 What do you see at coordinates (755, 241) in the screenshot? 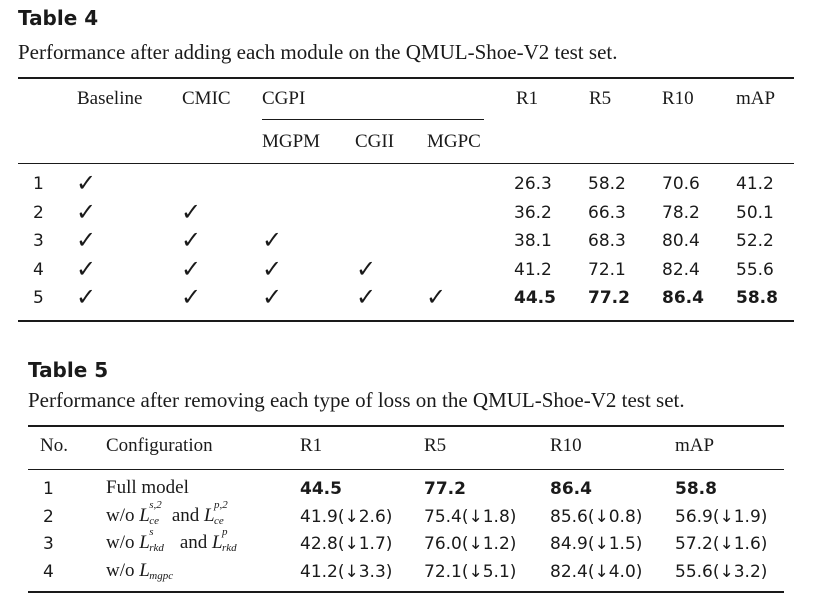
I see `table4-cell-map: 52.2` at bounding box center [755, 241].